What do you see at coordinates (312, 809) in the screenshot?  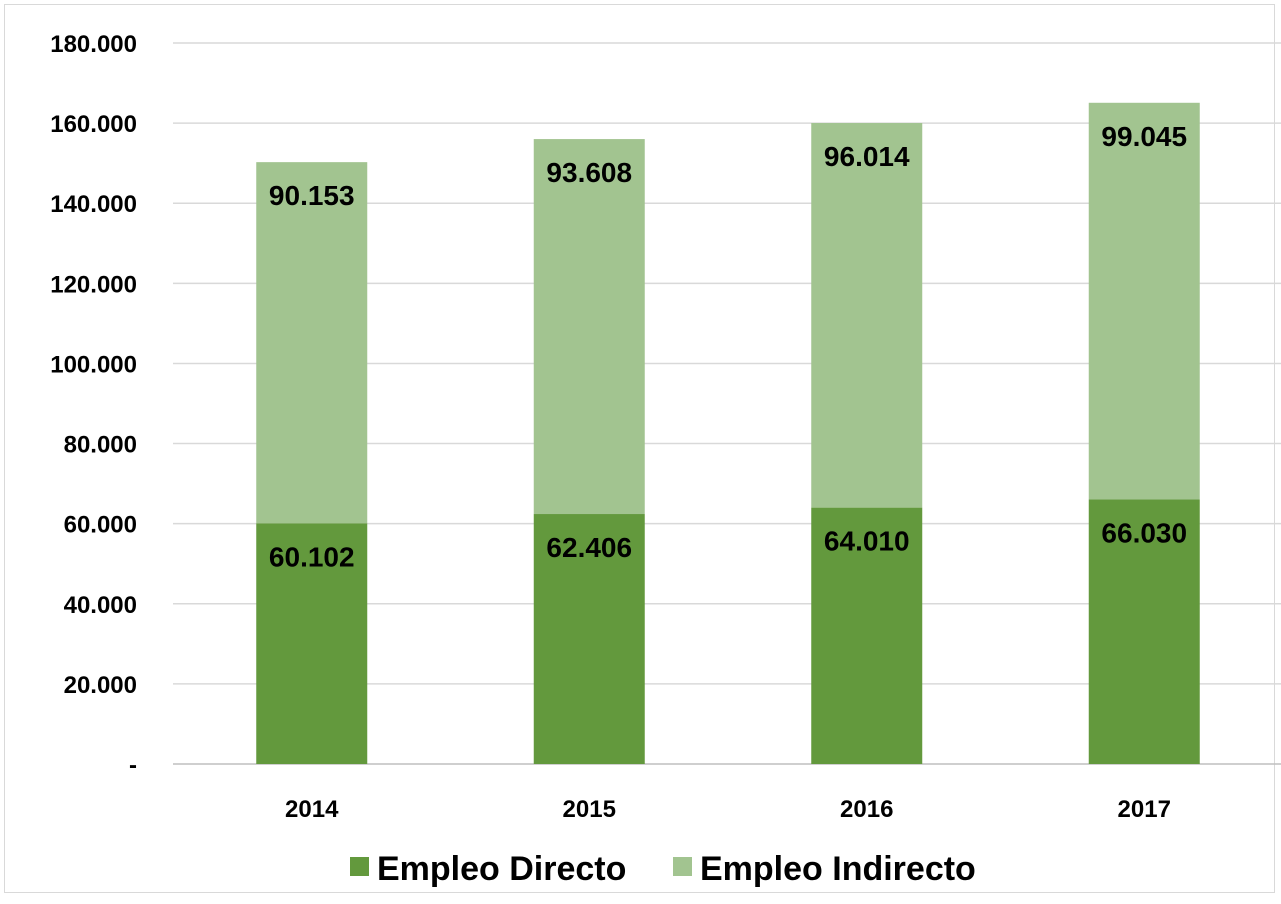 I see `x-tick-label: 2014` at bounding box center [312, 809].